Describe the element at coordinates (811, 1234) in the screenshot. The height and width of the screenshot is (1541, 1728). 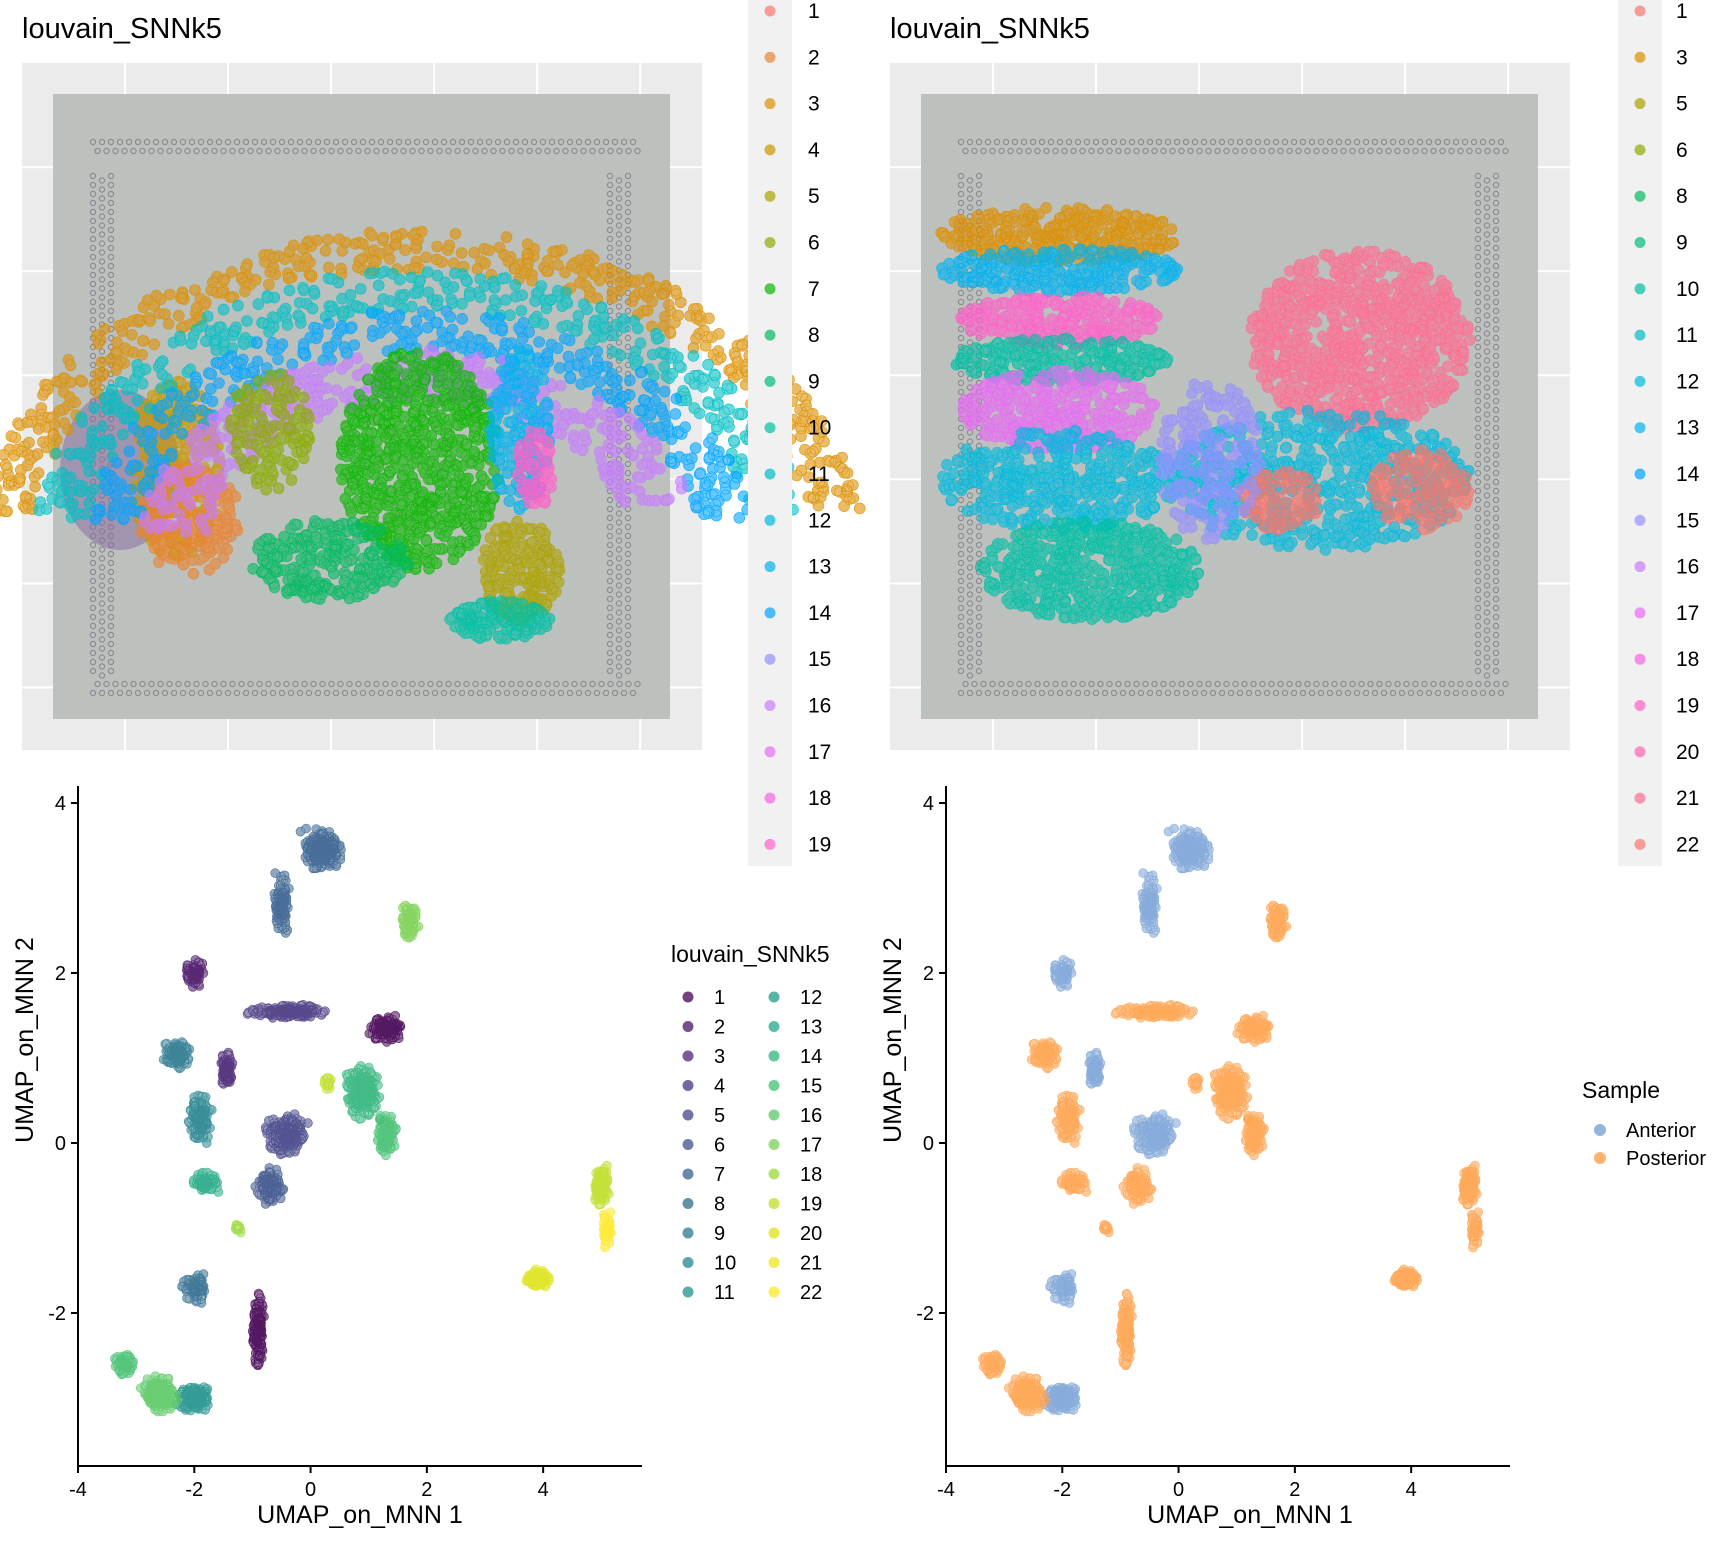
I see `legend-label: 20` at that location.